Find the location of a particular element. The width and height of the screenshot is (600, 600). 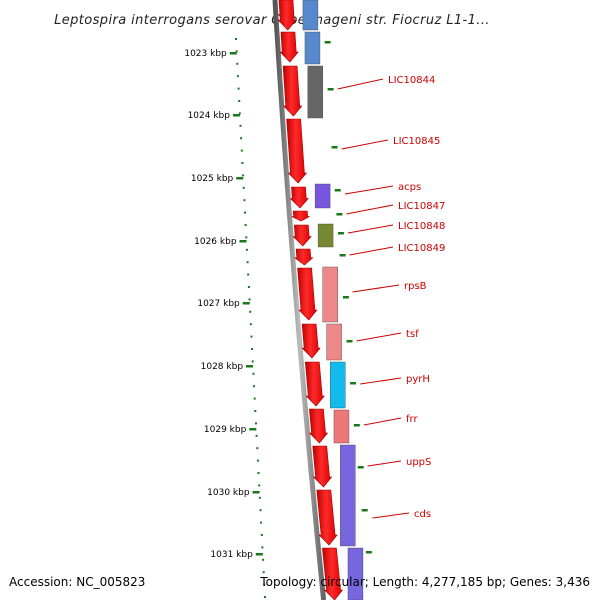

gene-label: acps is located at coordinates (409, 187).